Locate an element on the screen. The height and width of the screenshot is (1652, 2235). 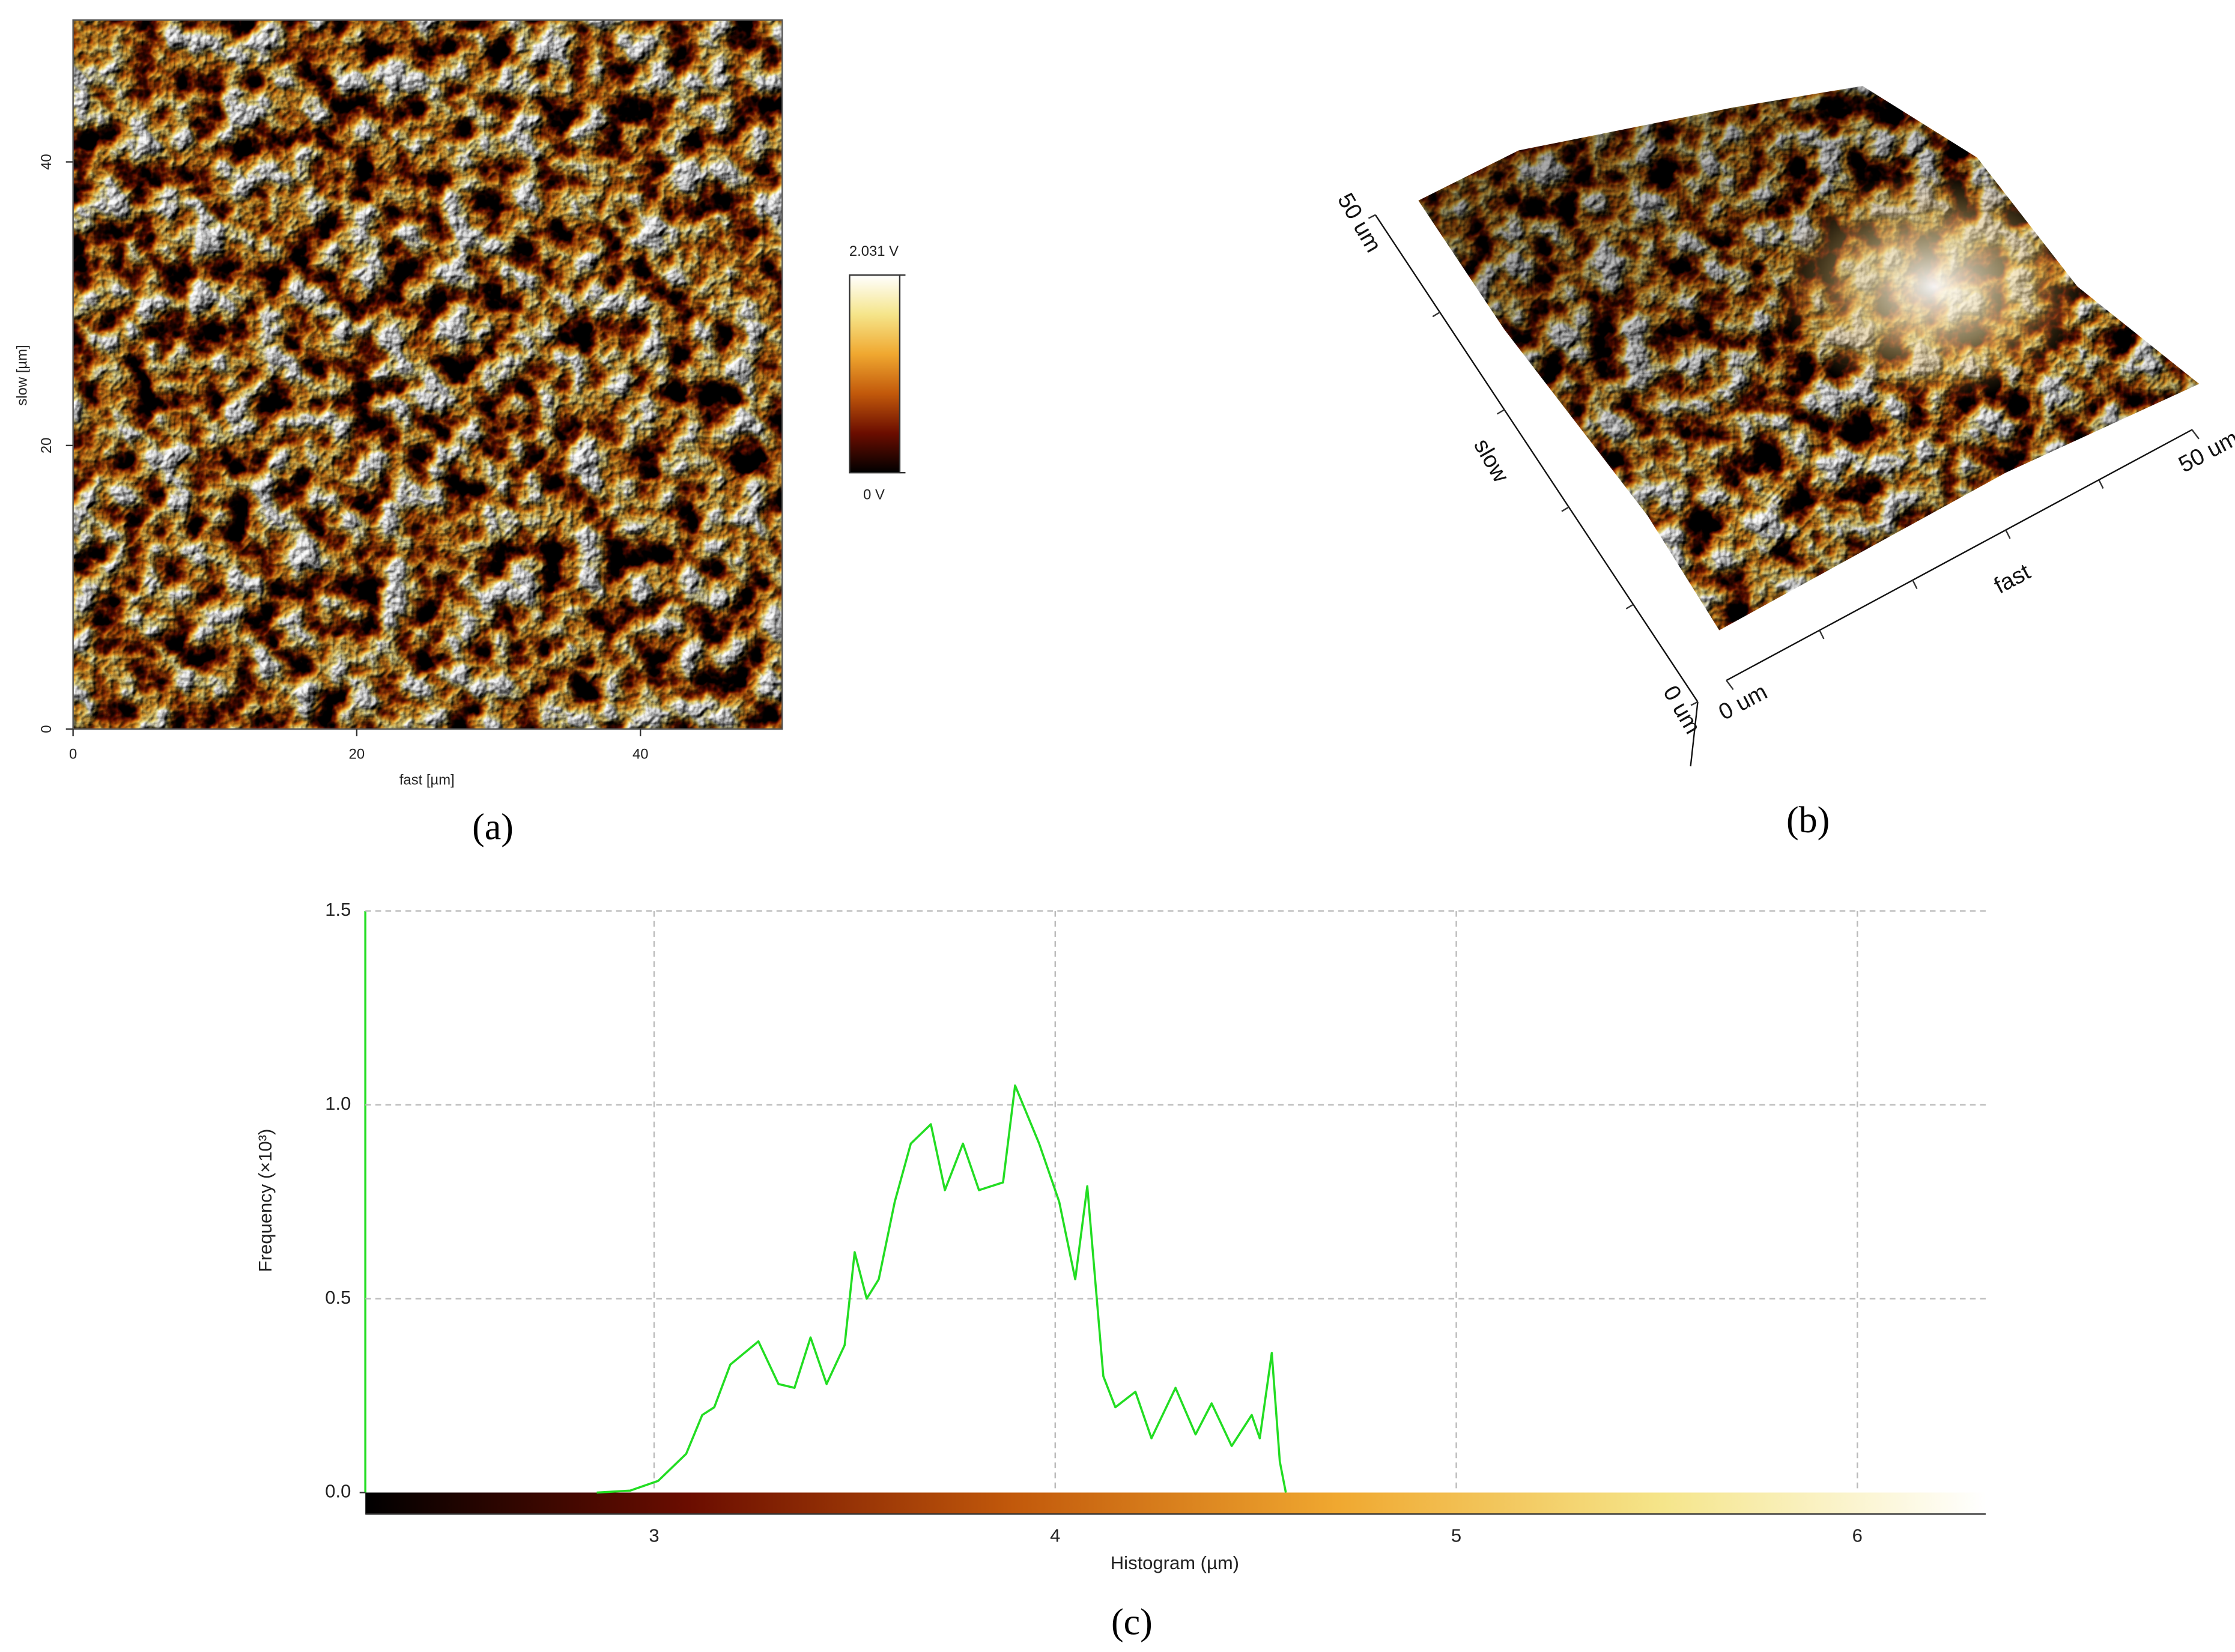
y-tick-label: 1.0 is located at coordinates (338, 1103).